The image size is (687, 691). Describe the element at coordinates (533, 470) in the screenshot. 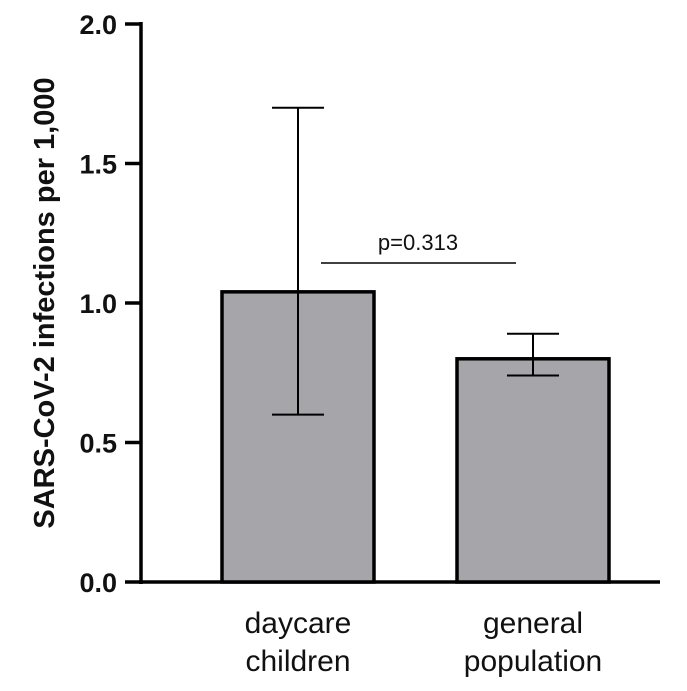

I see `bar` at that location.